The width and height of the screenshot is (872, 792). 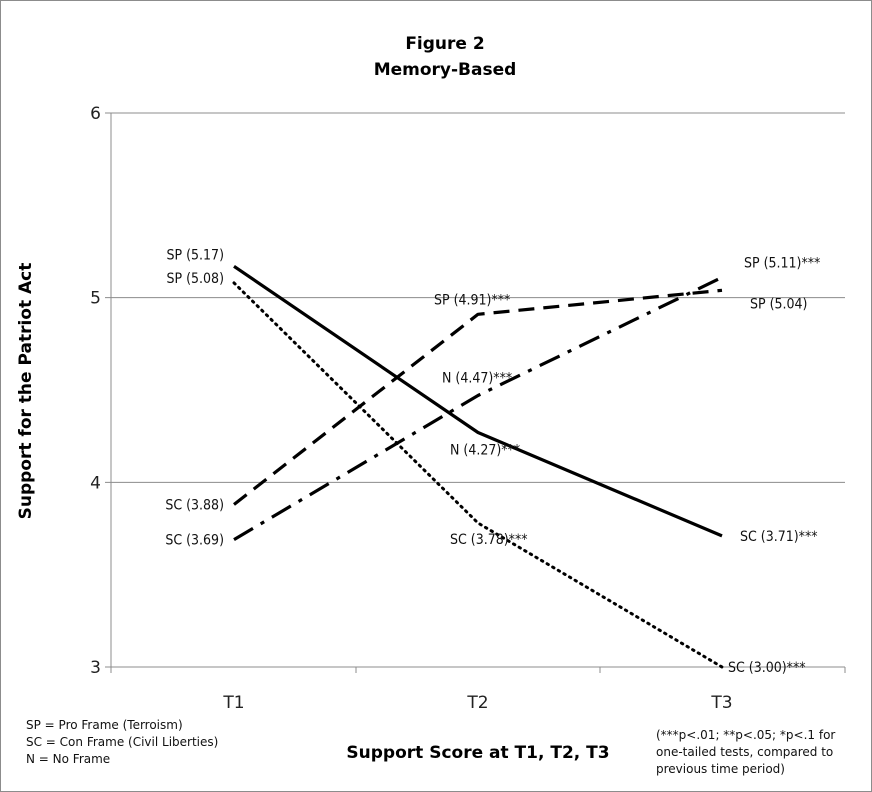 What do you see at coordinates (721, 703) in the screenshot?
I see `x-tick-label: T3` at bounding box center [721, 703].